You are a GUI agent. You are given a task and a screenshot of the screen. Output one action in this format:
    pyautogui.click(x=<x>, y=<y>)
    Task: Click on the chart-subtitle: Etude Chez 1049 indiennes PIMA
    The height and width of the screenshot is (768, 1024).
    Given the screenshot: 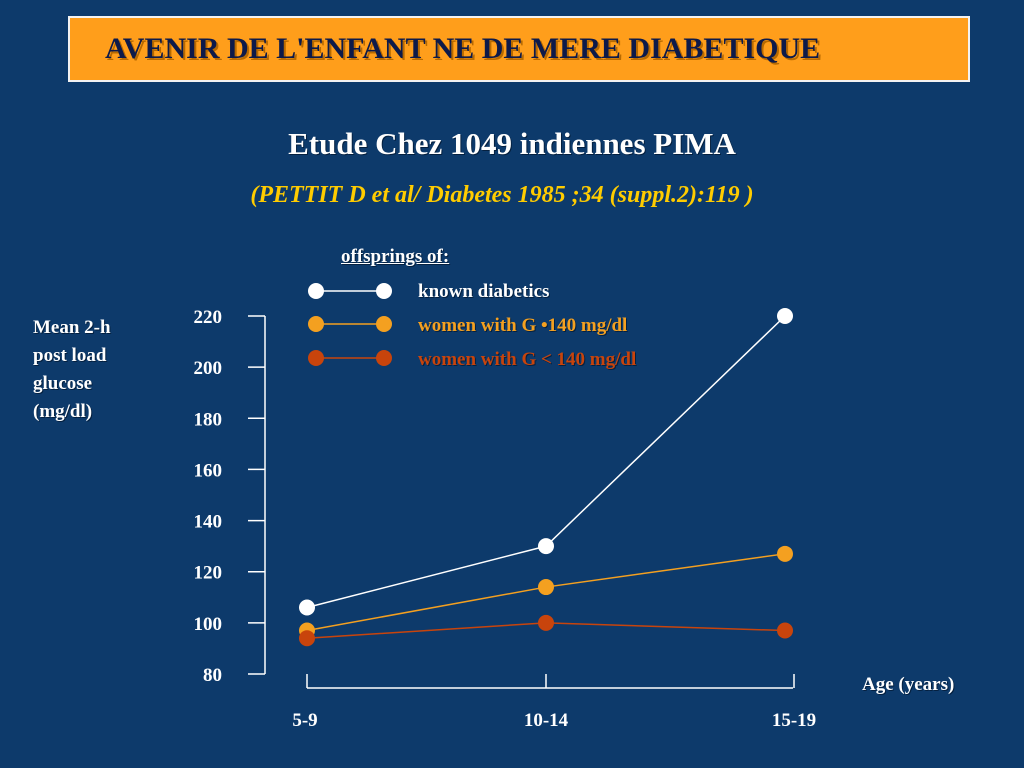 What is the action you would take?
    pyautogui.click(x=512, y=143)
    